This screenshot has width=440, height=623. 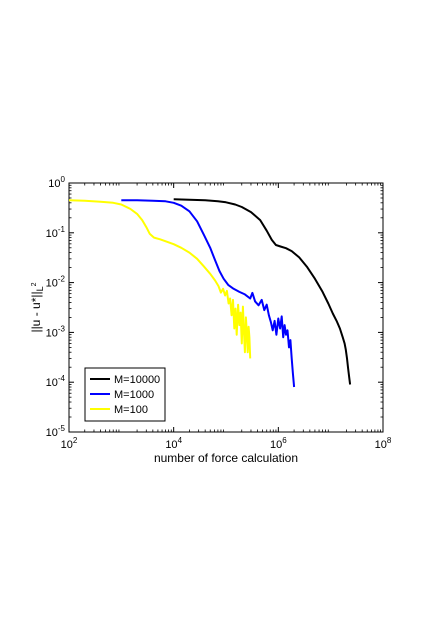 I want to click on x-tick-label: 10⁸, so click(x=383, y=443).